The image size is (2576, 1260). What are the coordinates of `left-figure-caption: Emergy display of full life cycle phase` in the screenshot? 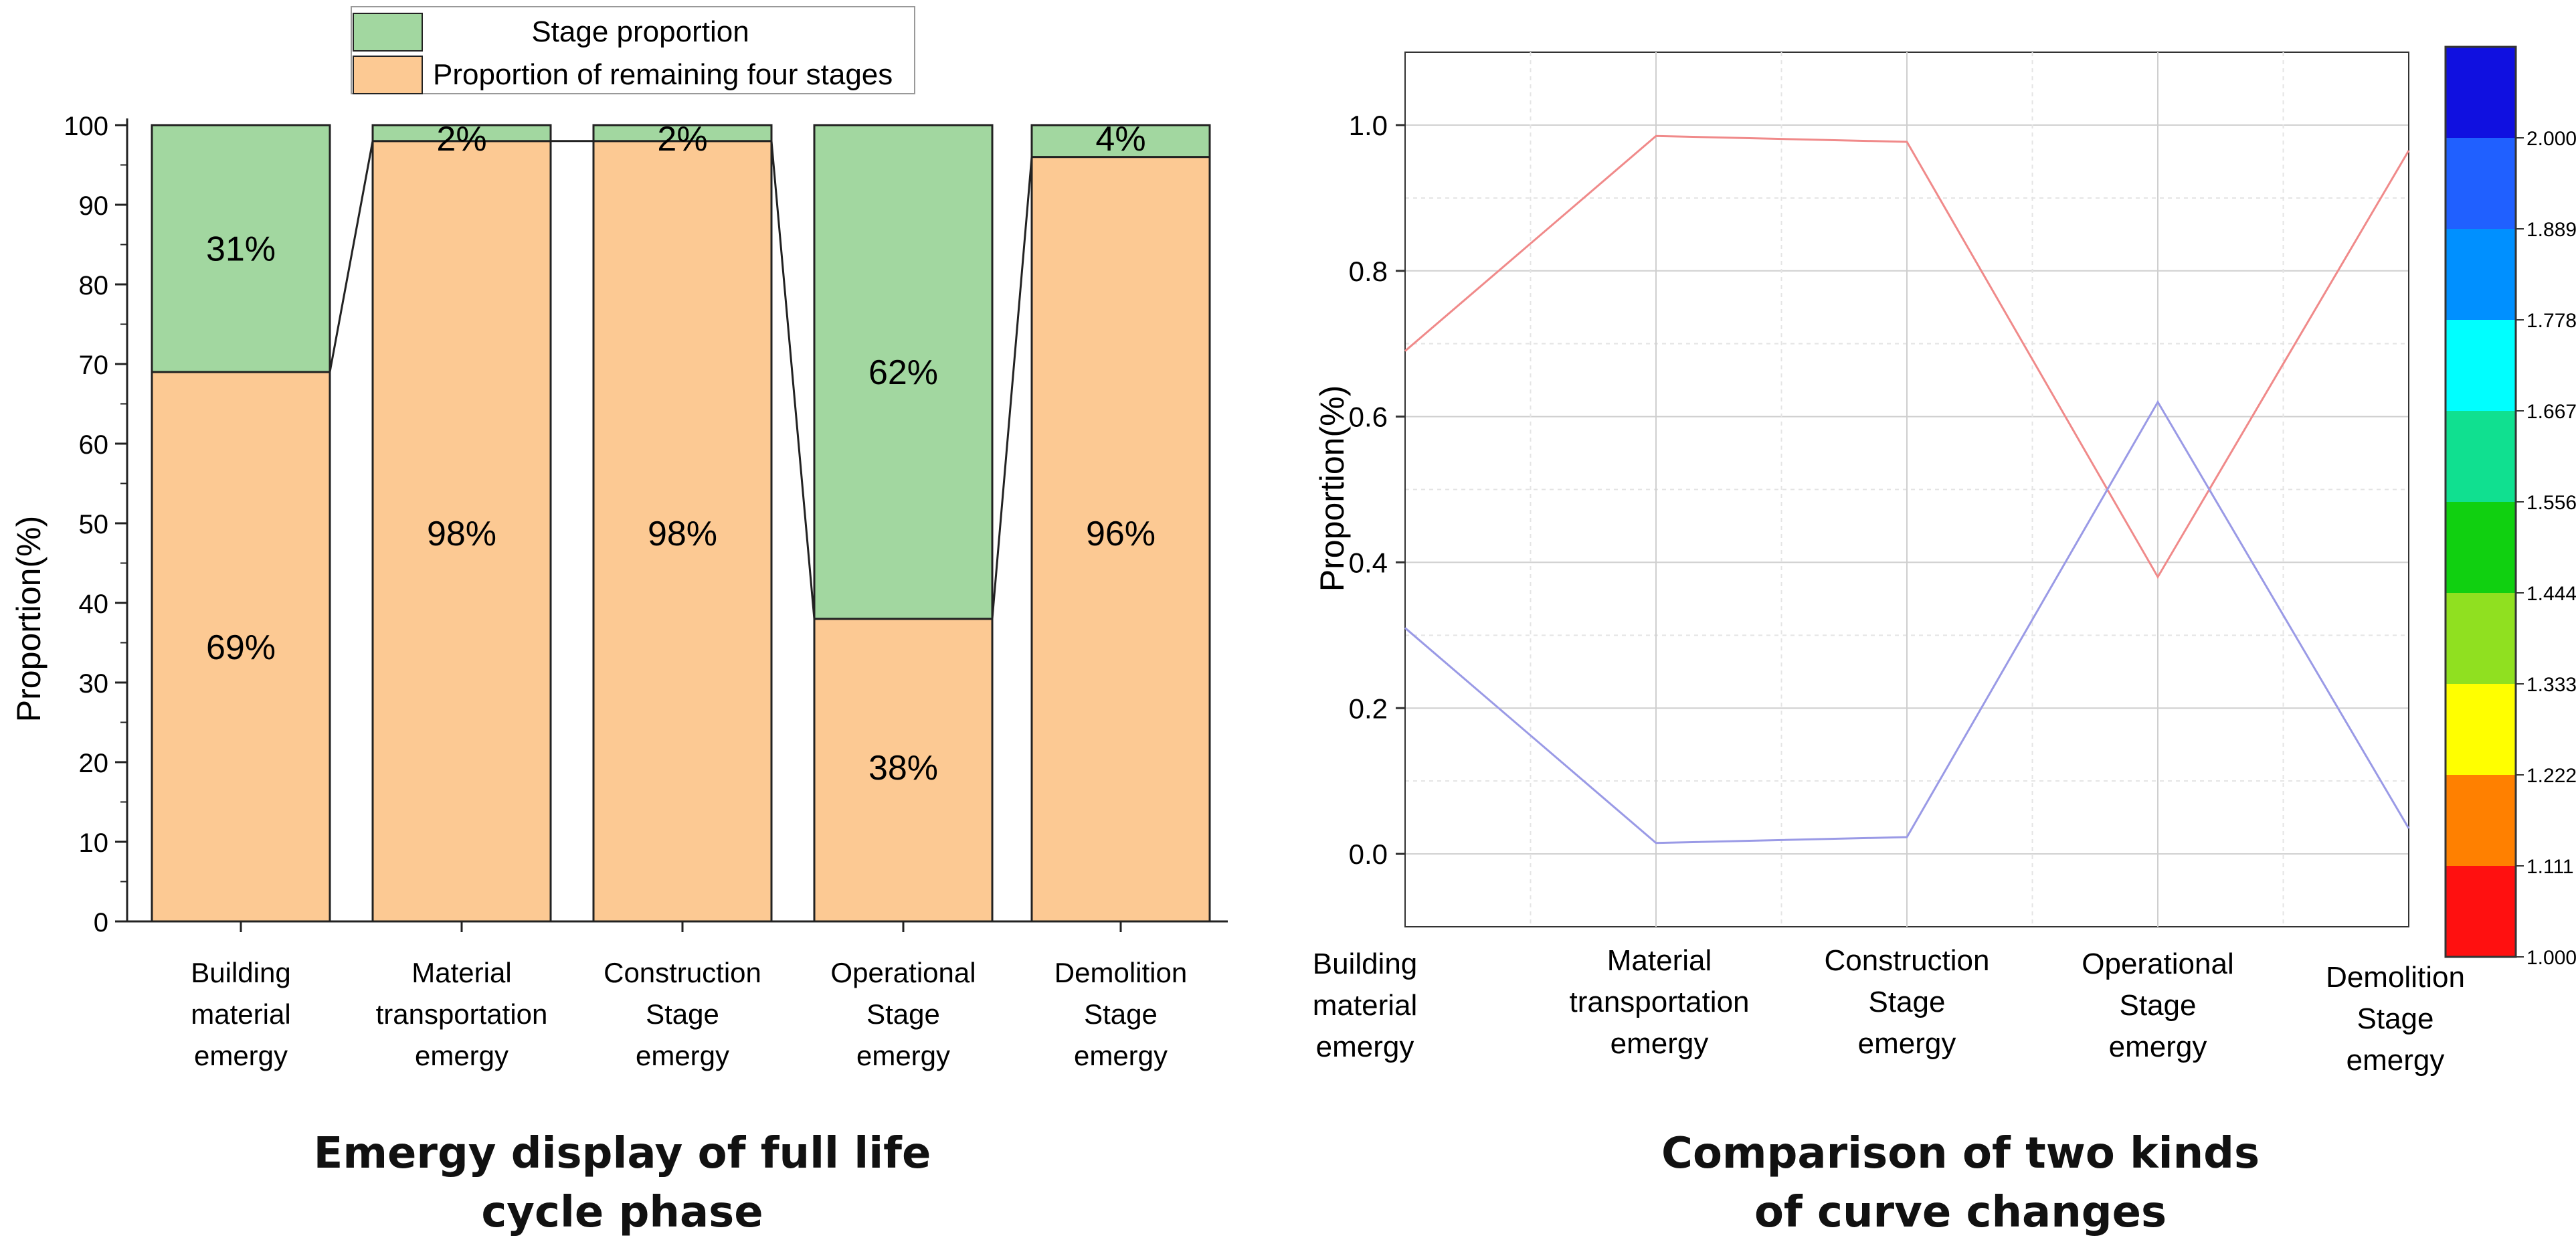 It's located at (622, 1183).